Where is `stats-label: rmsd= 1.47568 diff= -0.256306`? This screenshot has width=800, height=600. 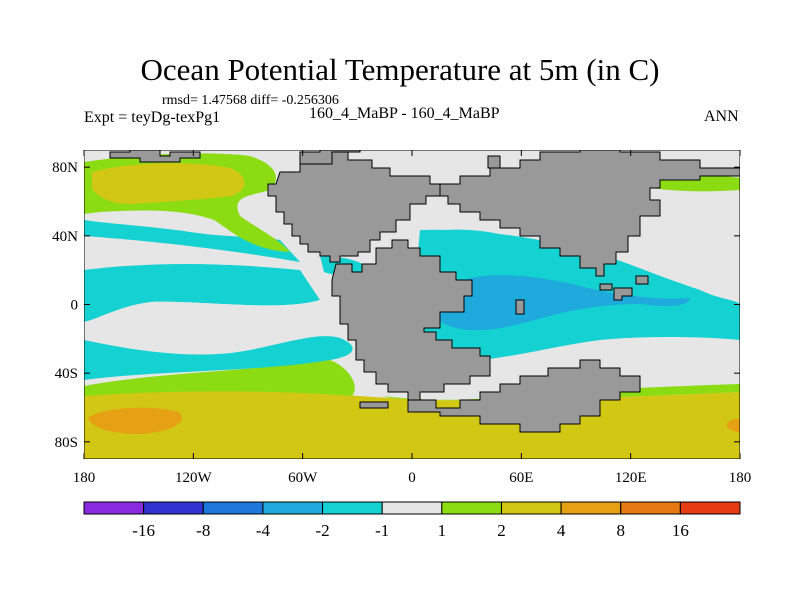 stats-label: rmsd= 1.47568 diff= -0.256306 is located at coordinates (250, 100).